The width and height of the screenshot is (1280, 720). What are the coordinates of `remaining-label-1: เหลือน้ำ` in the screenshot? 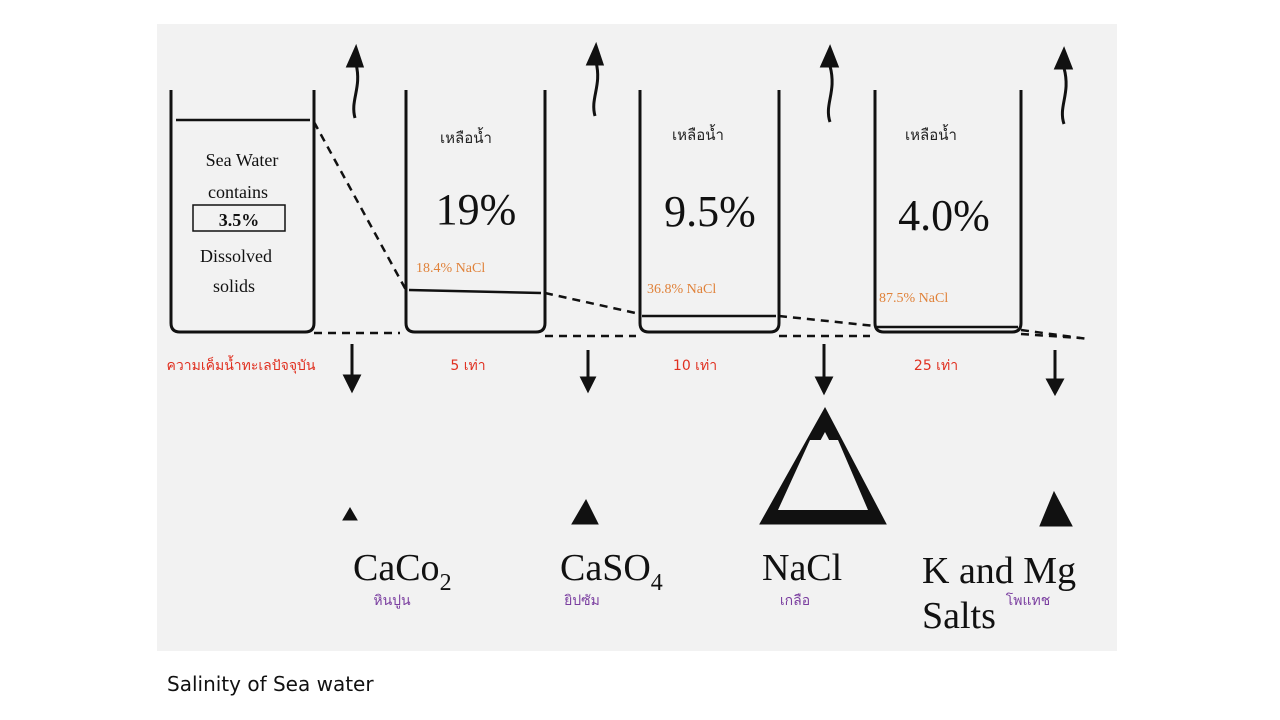 It's located at (466, 137).